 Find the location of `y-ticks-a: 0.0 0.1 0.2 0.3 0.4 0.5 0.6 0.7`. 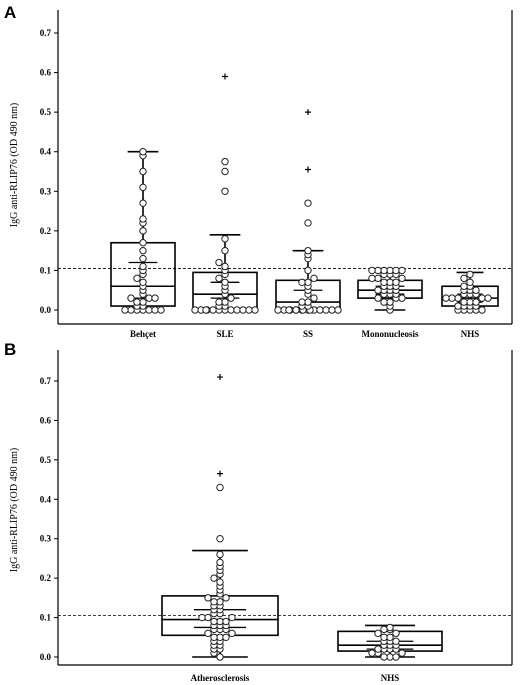

y-ticks-a: 0.0 0.1 0.2 0.3 0.4 0.5 0.6 0.7 is located at coordinates (49, 171).